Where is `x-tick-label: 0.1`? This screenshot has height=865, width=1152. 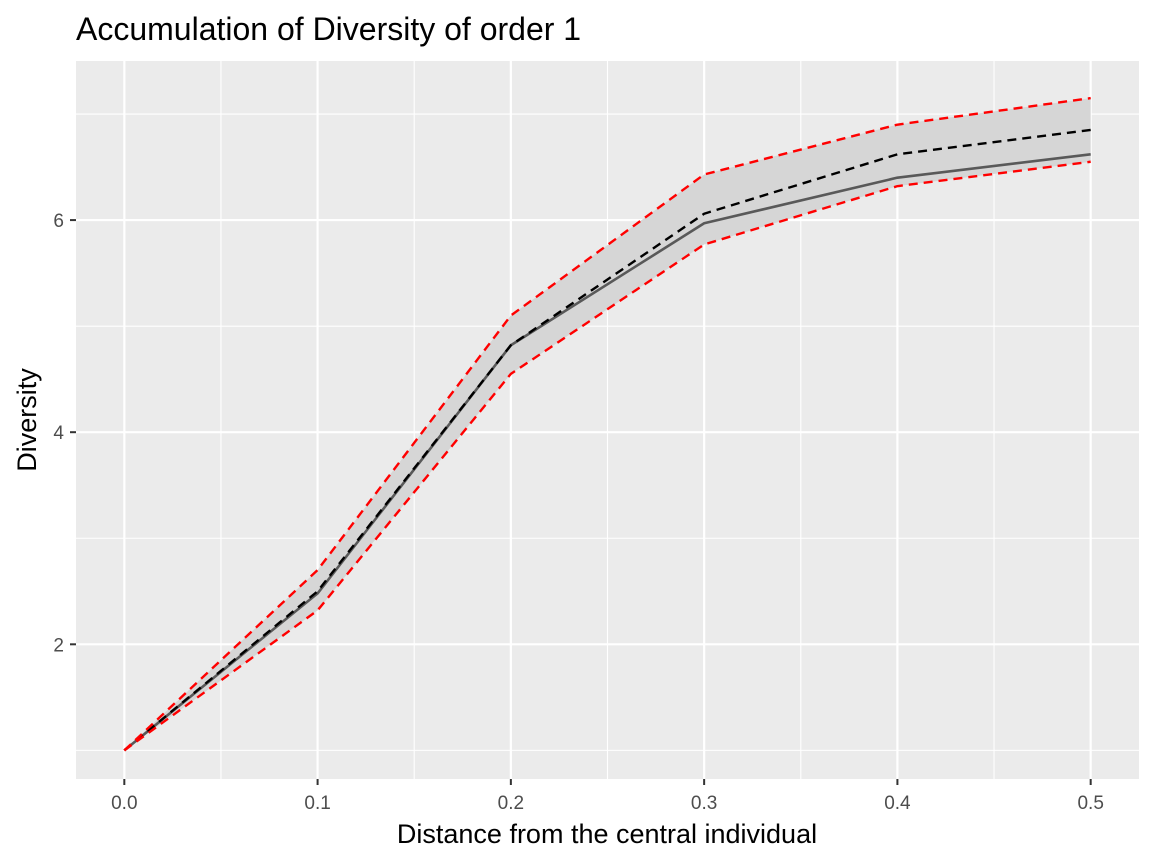 x-tick-label: 0.1 is located at coordinates (317, 803).